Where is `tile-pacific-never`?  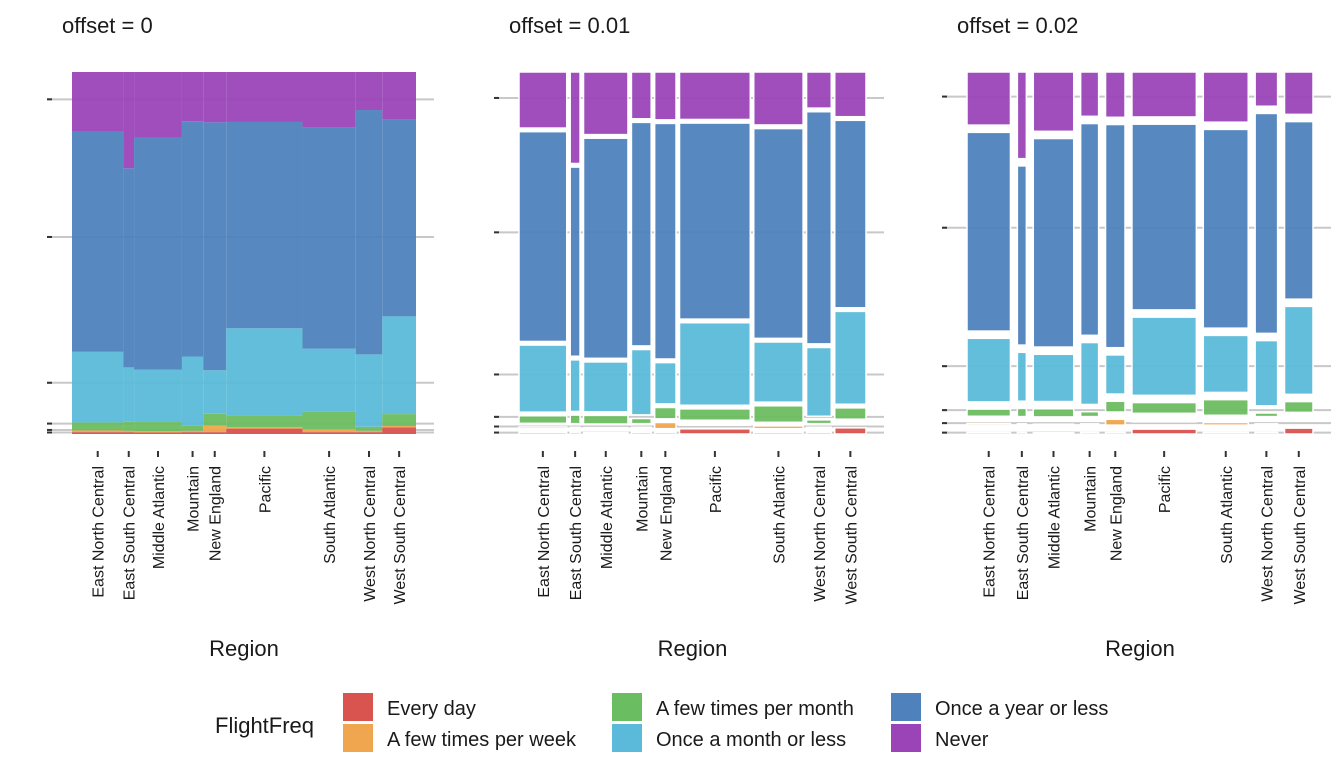
tile-pacific-never is located at coordinates (264, 97).